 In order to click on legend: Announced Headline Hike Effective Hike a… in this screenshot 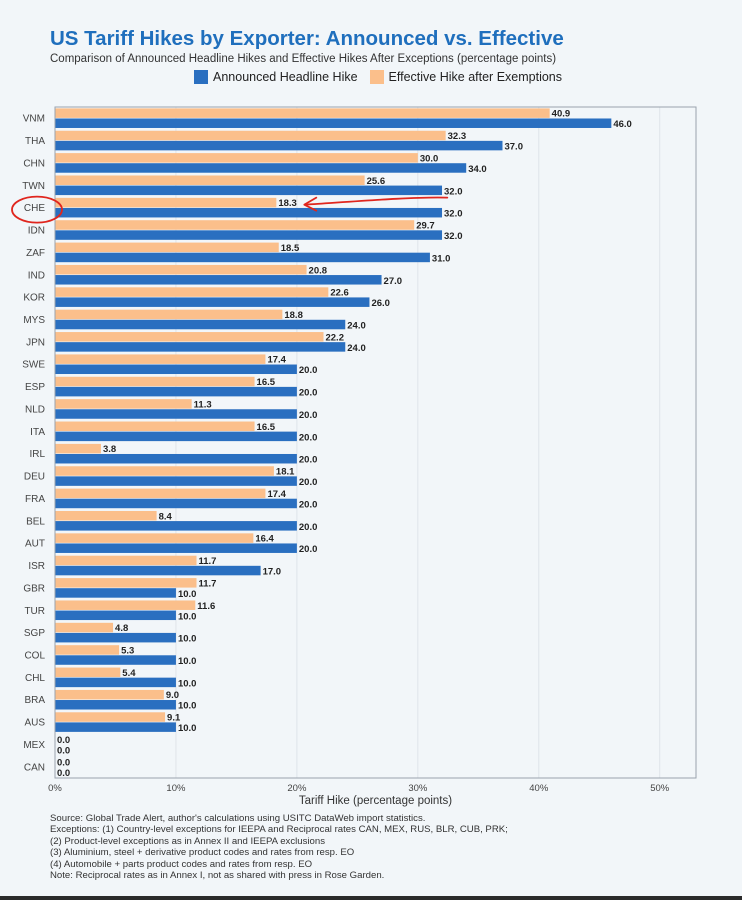, I will do `click(384, 77)`.